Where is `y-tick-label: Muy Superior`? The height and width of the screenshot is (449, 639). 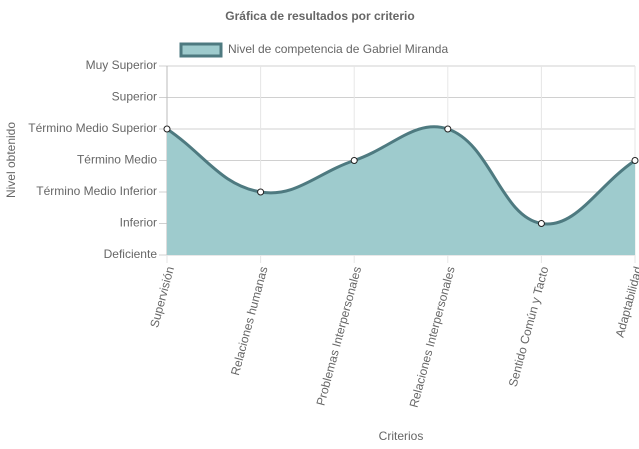 y-tick-label: Muy Superior is located at coordinates (121, 65).